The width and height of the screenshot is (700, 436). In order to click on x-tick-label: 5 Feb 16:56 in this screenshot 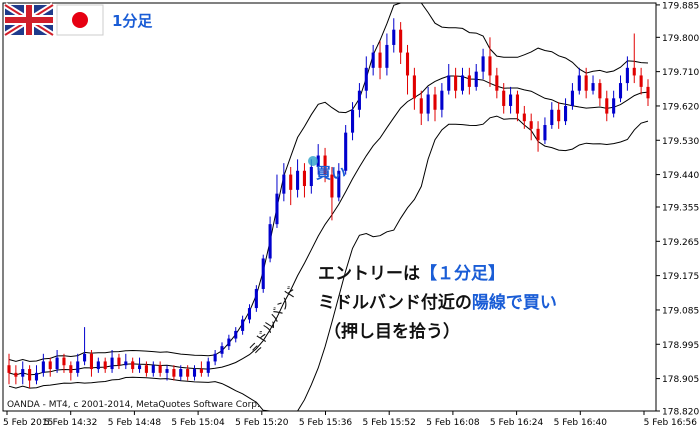, I will do `click(671, 423)`.